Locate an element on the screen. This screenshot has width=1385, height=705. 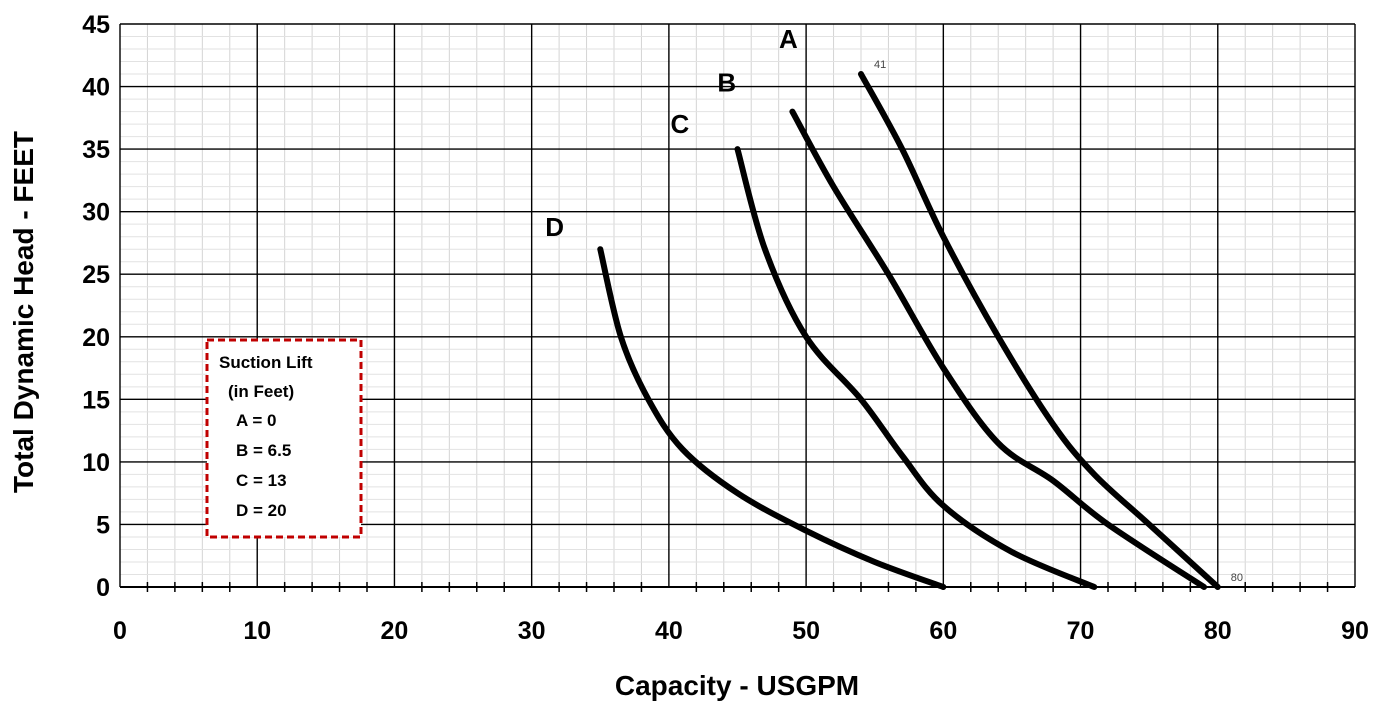
x-tick-label: 30 is located at coordinates (532, 631).